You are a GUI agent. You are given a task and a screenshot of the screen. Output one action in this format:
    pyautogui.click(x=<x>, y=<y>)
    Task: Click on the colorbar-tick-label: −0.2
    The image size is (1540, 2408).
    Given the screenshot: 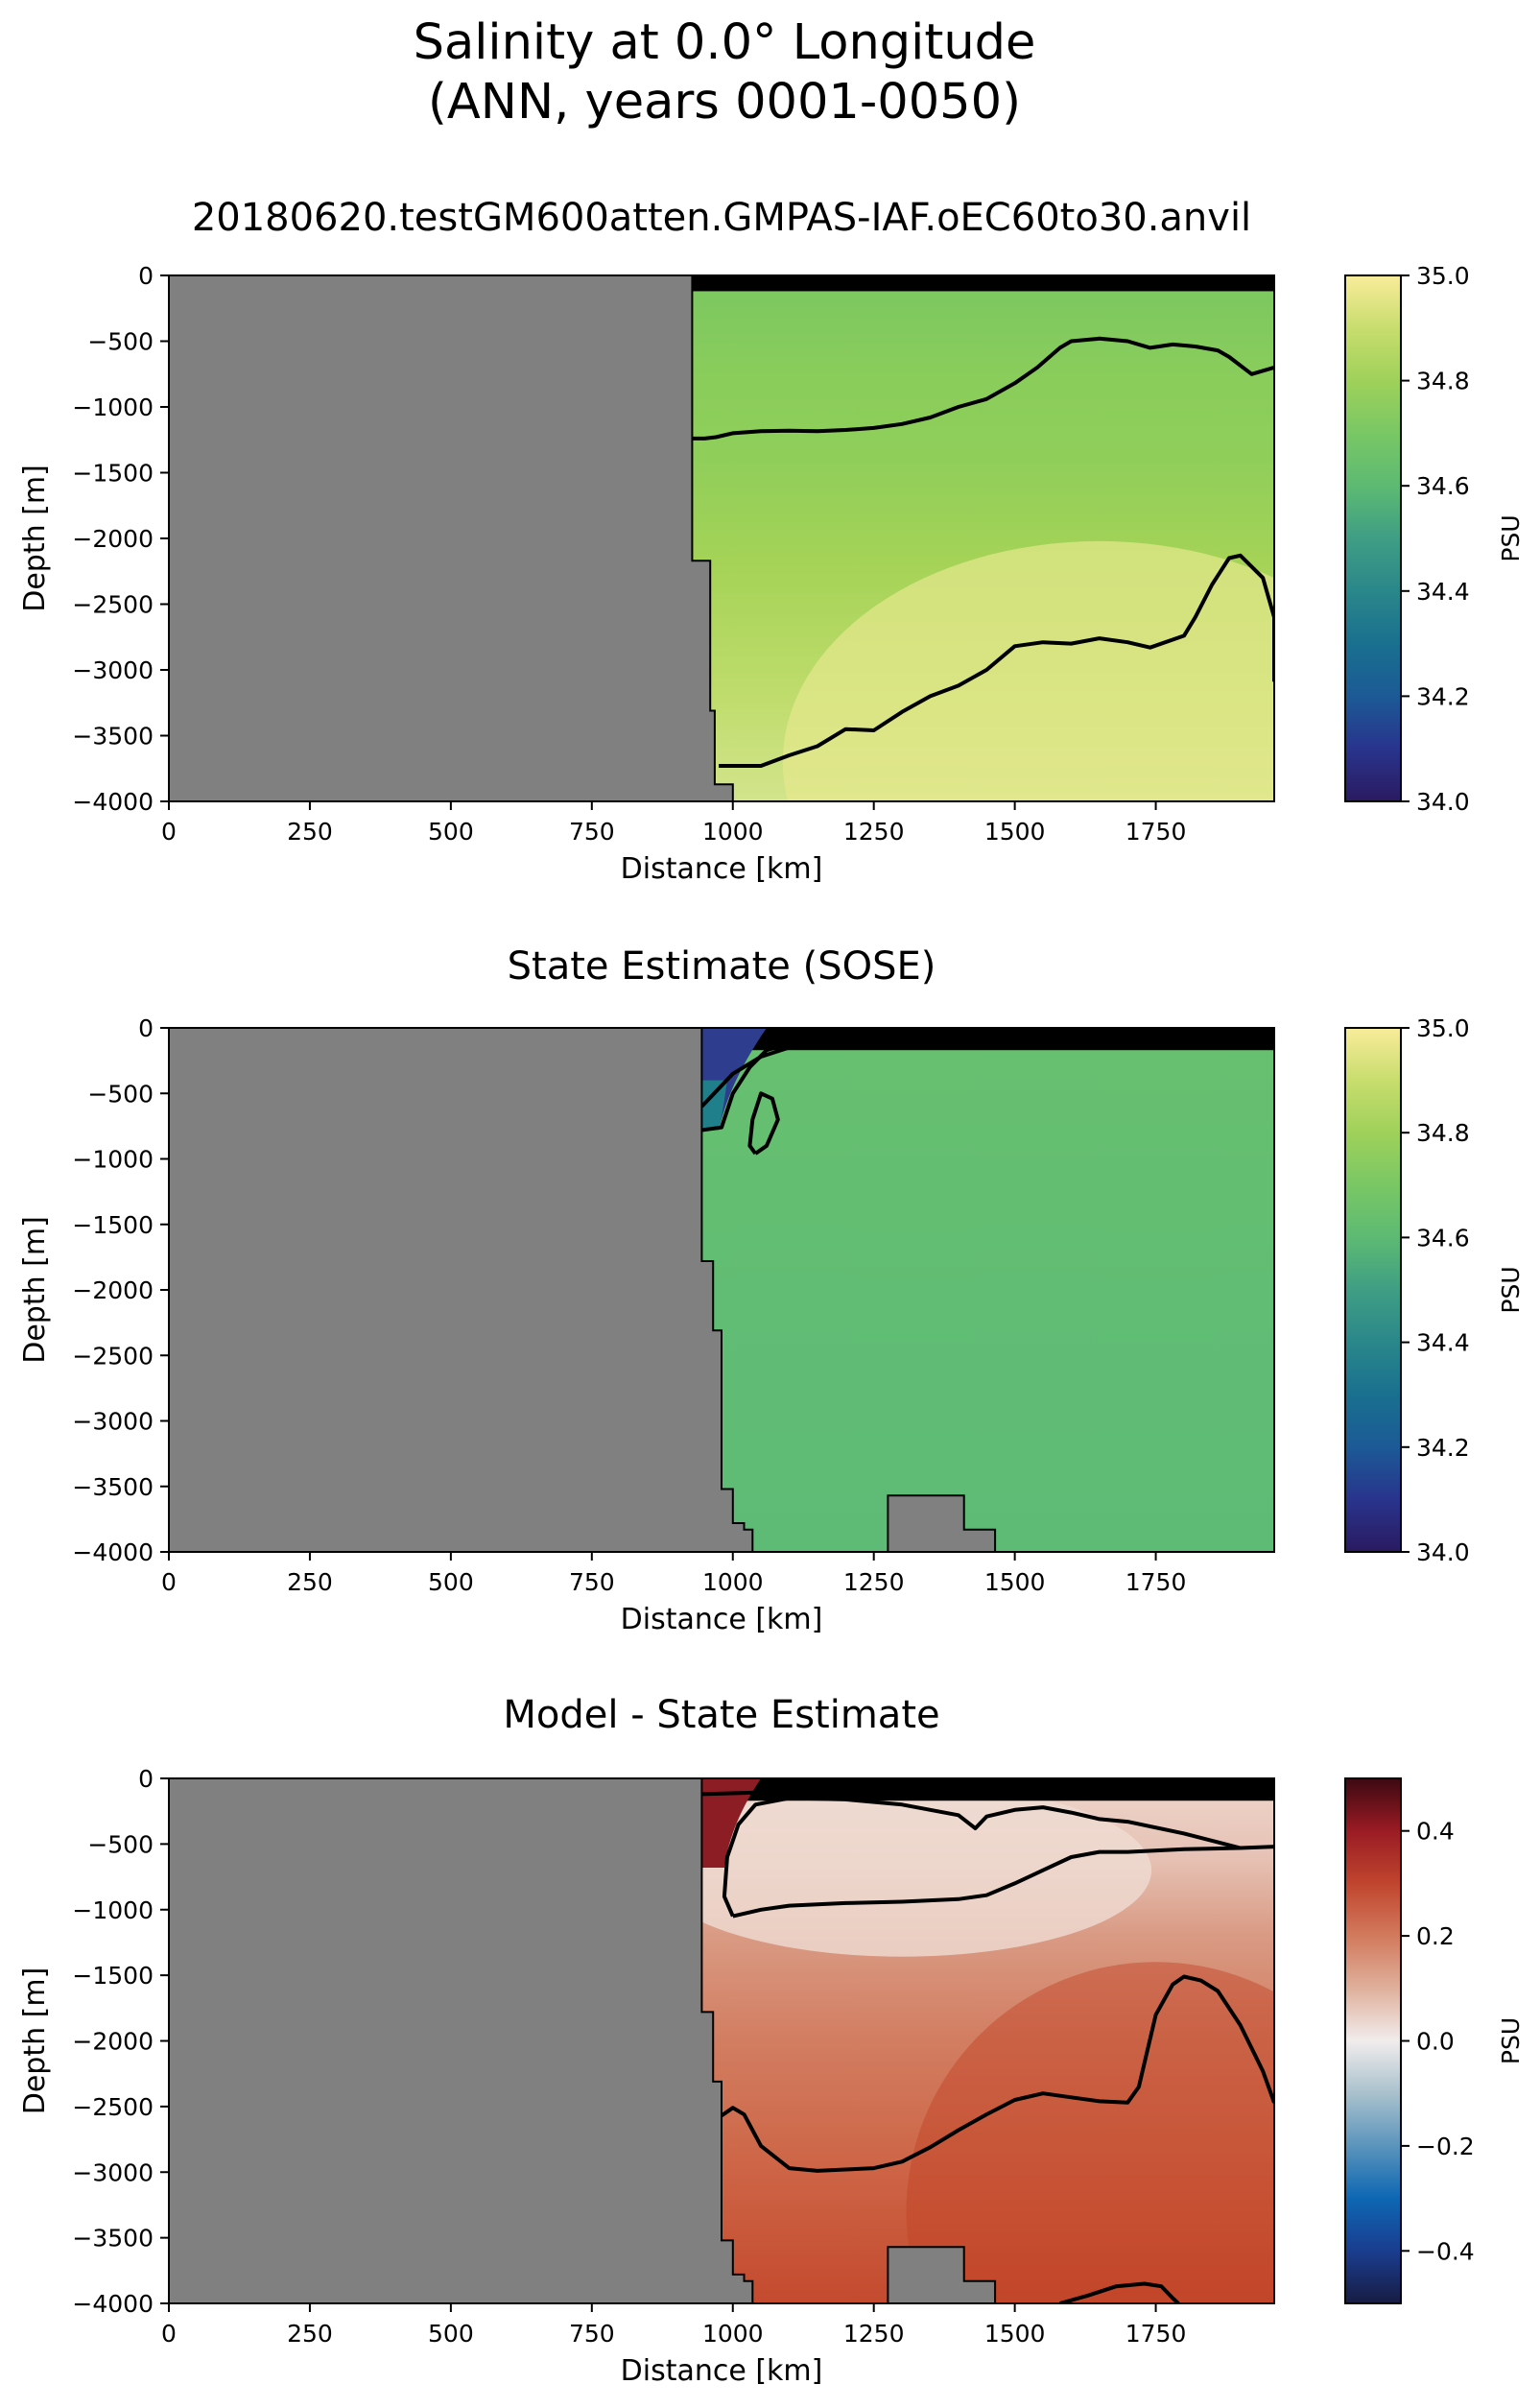 What is the action you would take?
    pyautogui.click(x=1445, y=2146)
    